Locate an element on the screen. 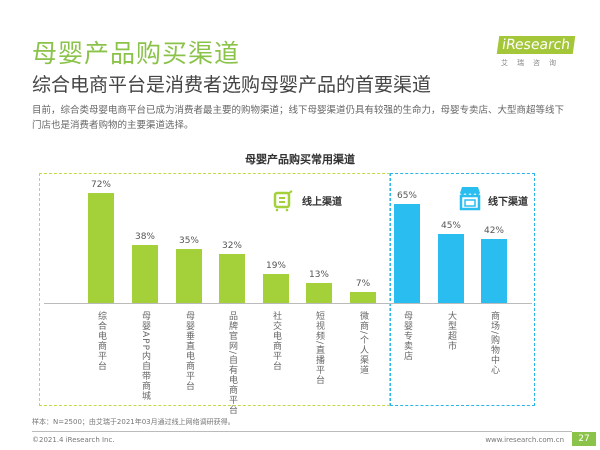  offline-group-box is located at coordinates (462, 289).